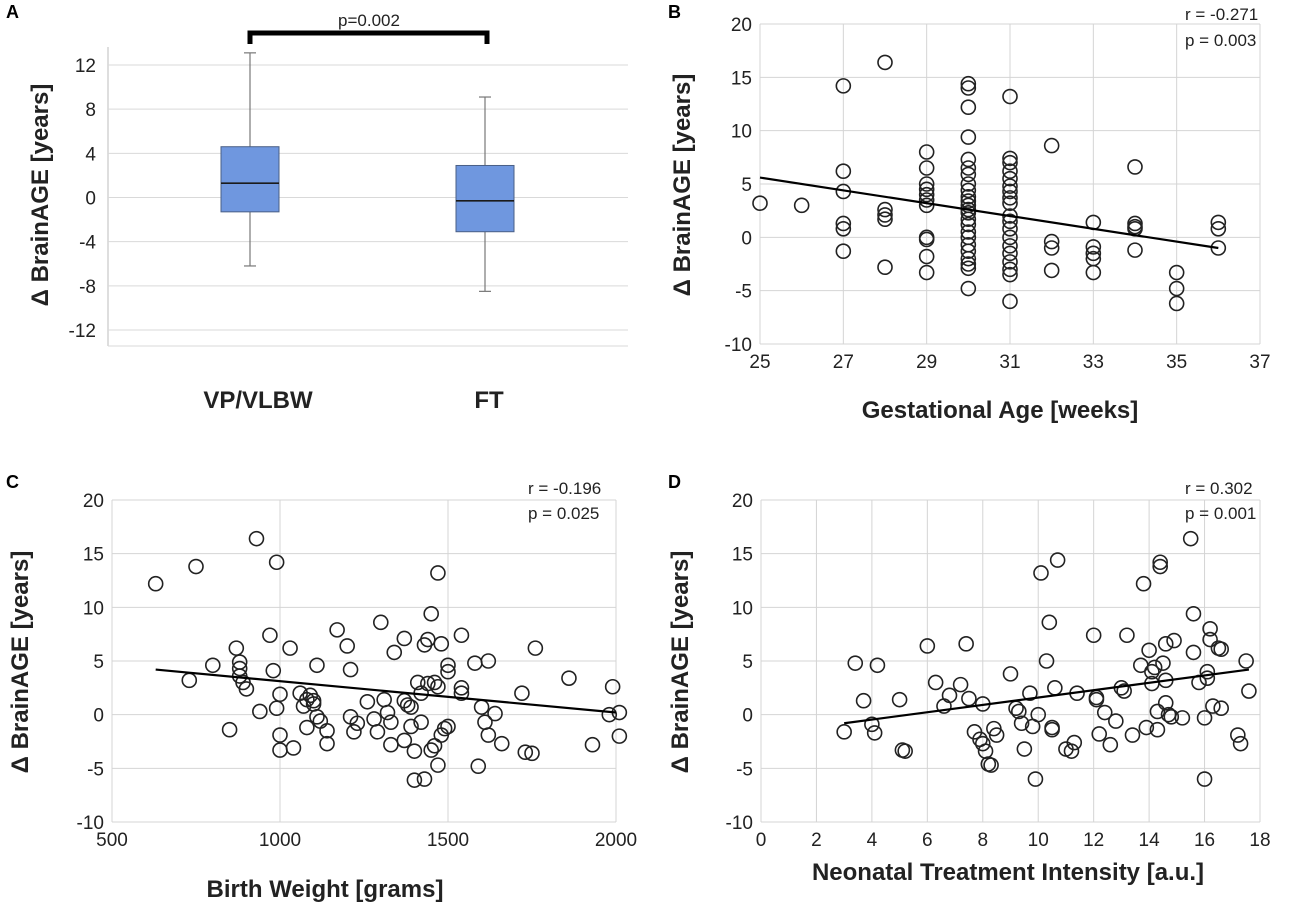  I want to click on x-tick-label: 33, so click(1093, 362).